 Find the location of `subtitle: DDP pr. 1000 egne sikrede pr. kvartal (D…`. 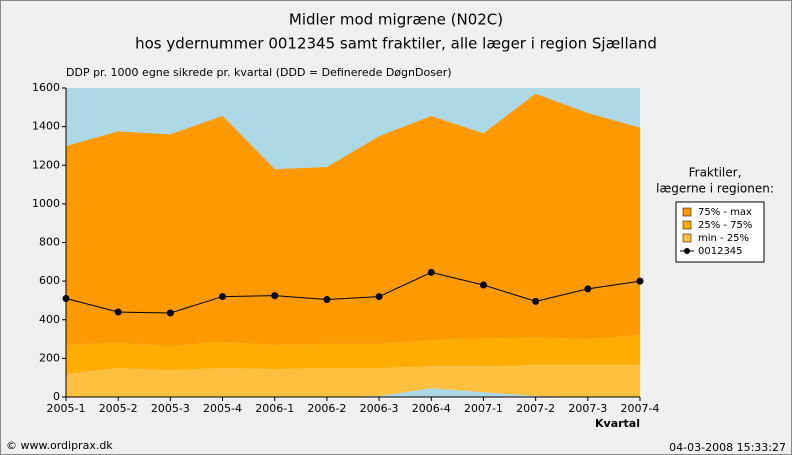

subtitle: DDP pr. 1000 egne sikrede pr. kvartal (D… is located at coordinates (259, 72).